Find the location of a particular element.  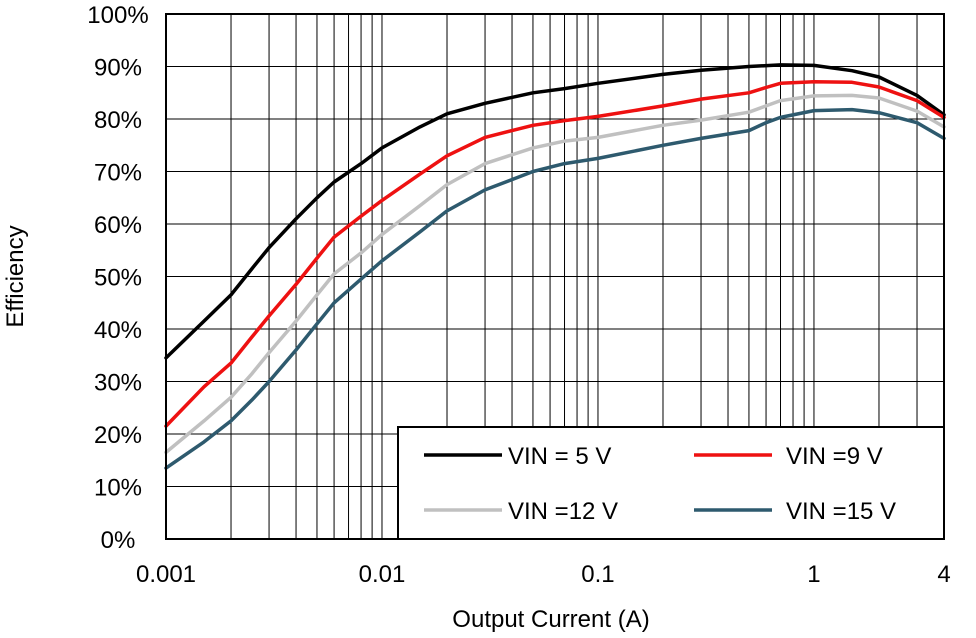

y-tick-label: 20% is located at coordinates (118, 435).